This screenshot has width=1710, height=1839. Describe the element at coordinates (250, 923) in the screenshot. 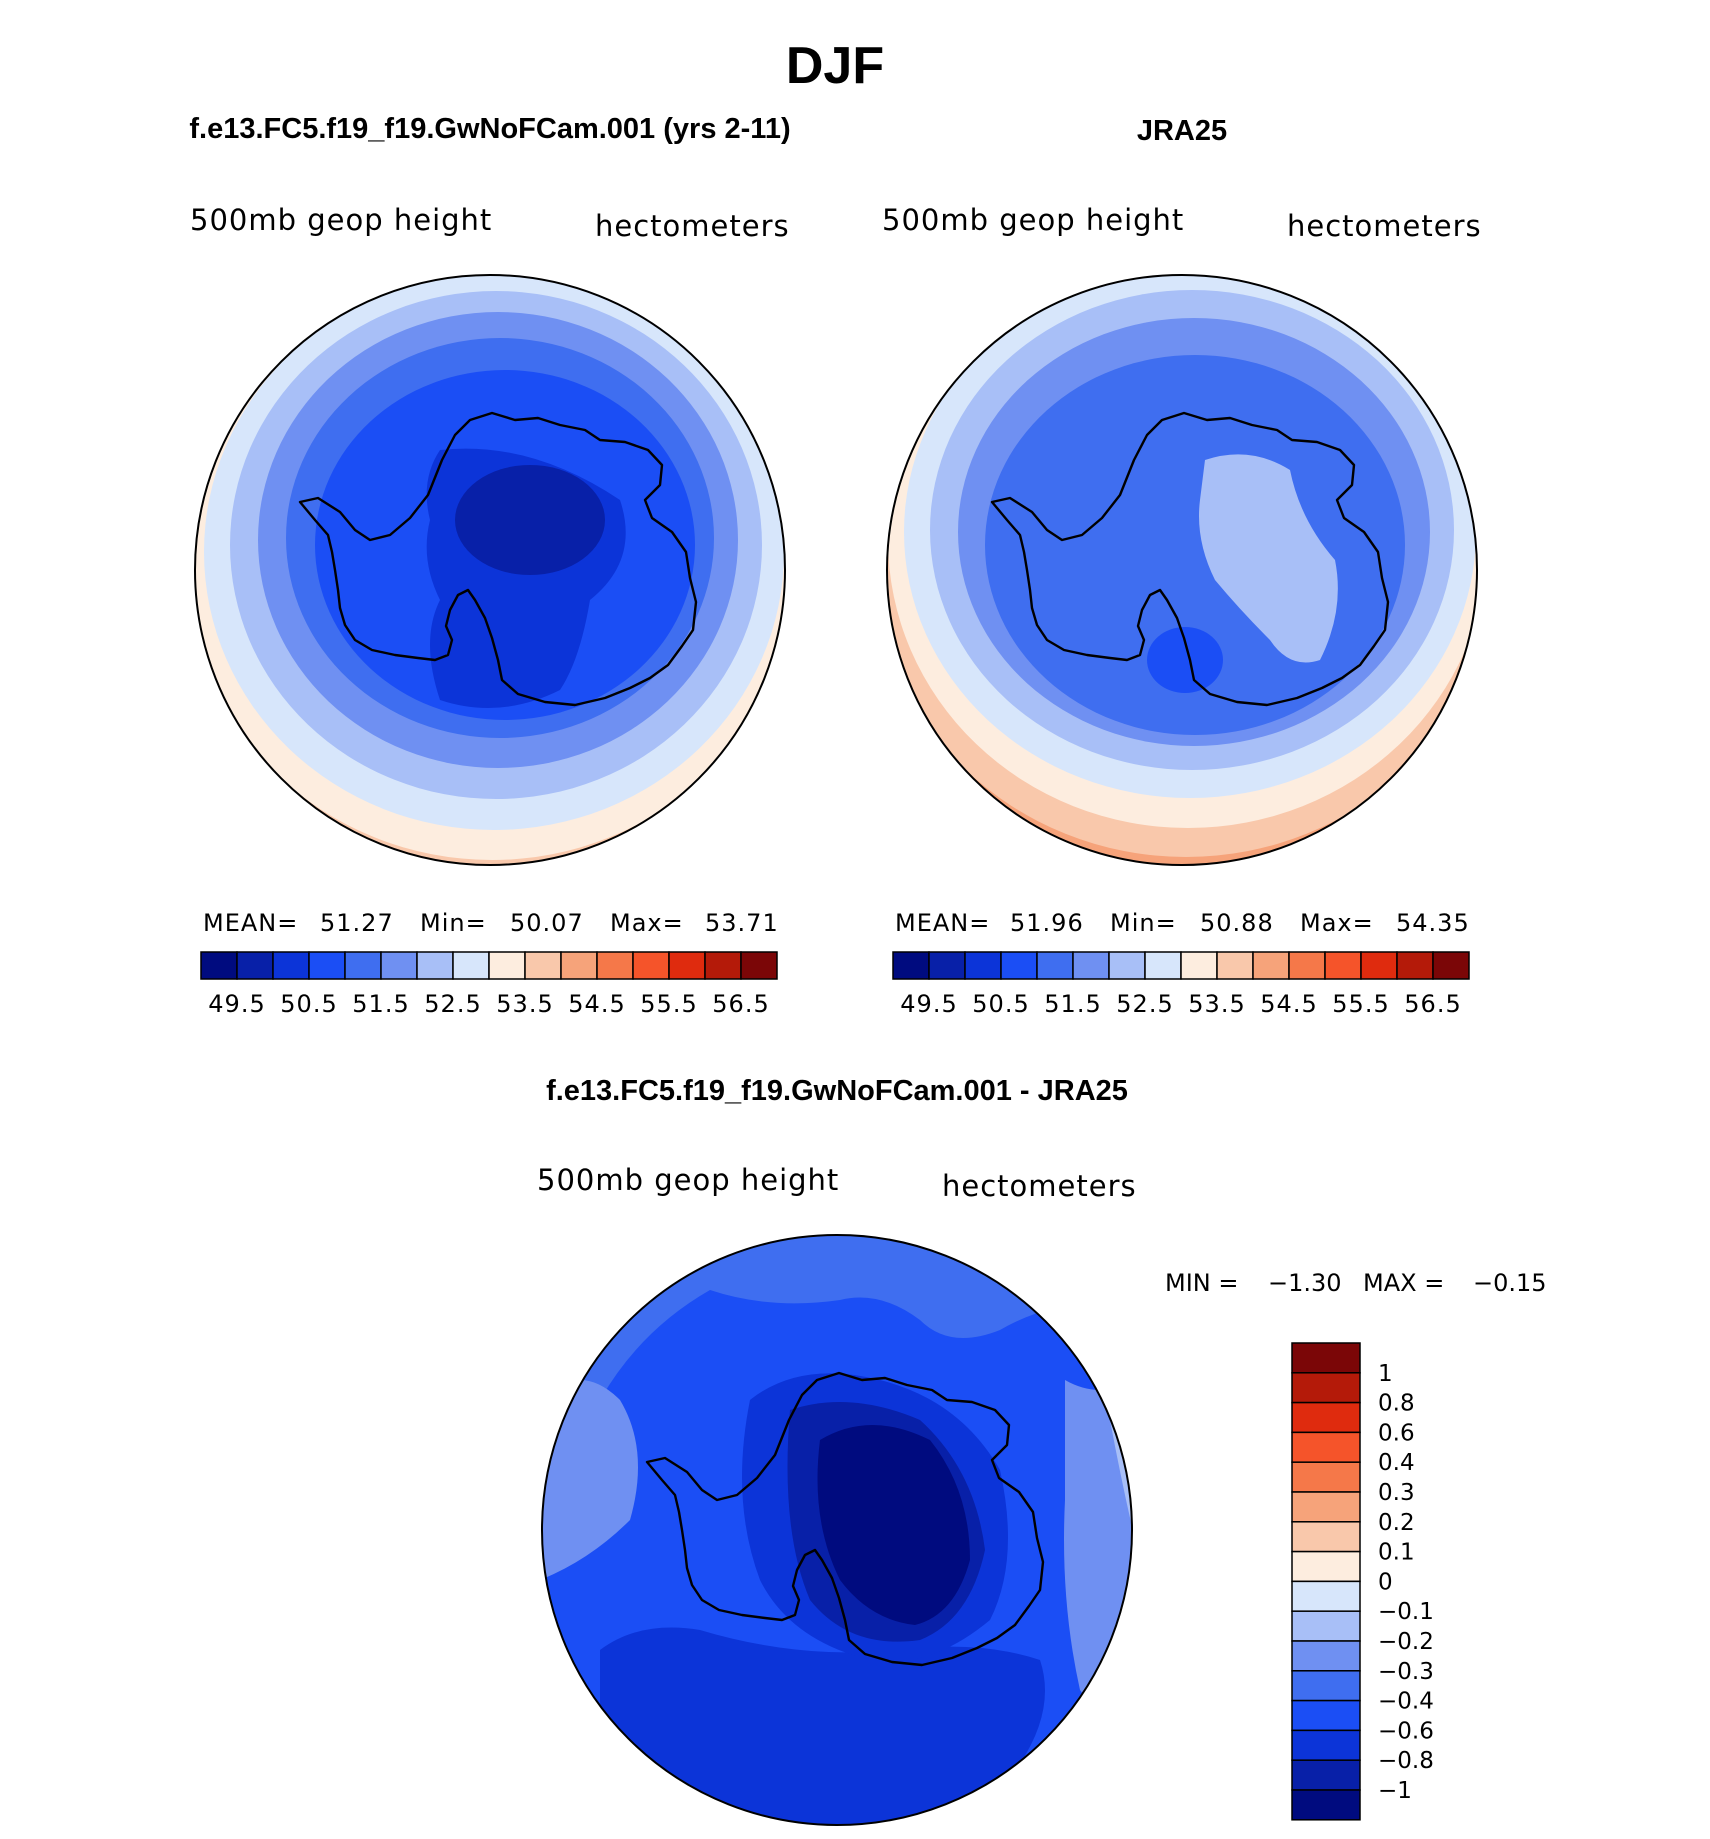

I see `panel-model-mean-label: MEAN=` at that location.